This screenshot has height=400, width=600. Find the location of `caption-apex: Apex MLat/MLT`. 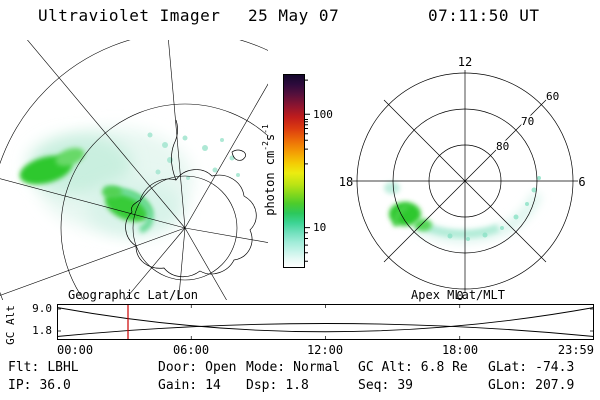

caption-apex: Apex MLat/MLT is located at coordinates (458, 295).